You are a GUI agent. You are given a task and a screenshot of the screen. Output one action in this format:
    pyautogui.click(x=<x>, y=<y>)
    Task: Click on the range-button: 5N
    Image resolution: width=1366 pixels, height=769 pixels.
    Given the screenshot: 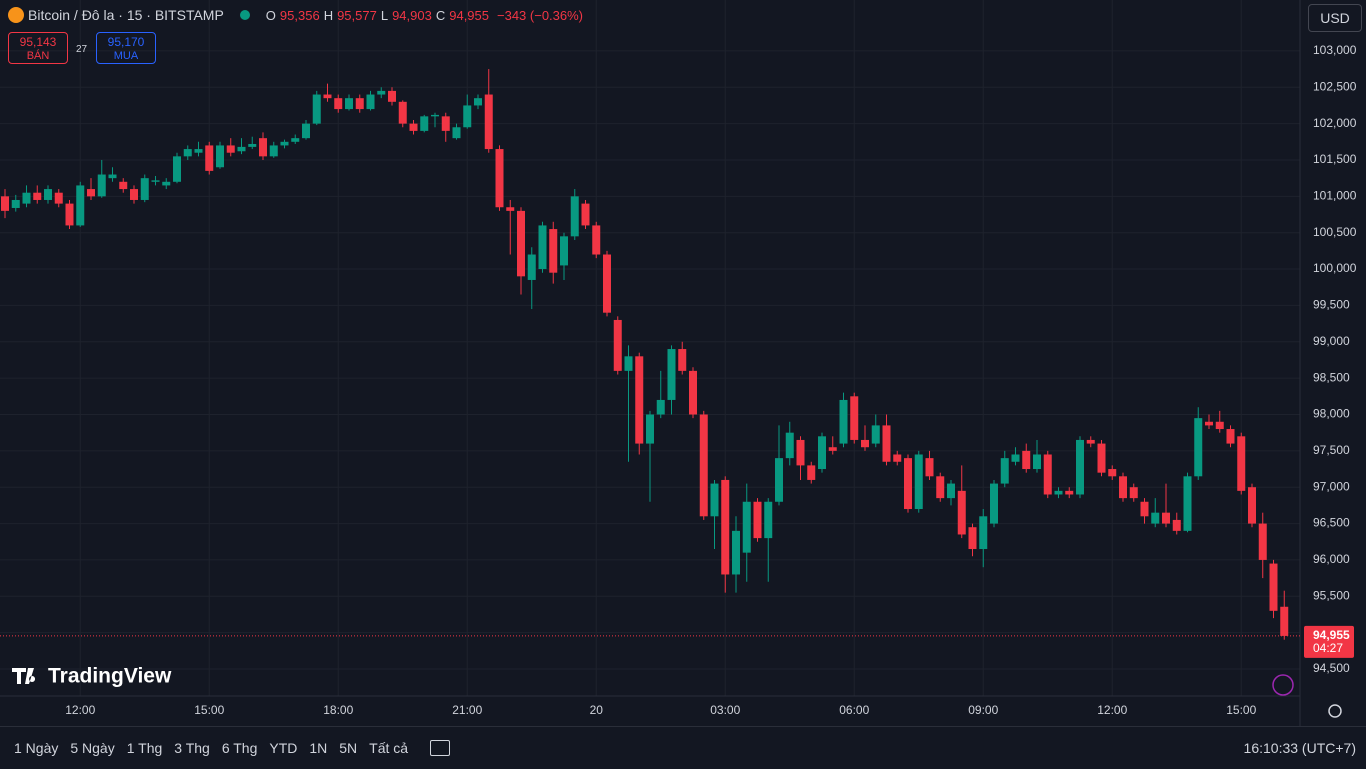 What is the action you would take?
    pyautogui.click(x=348, y=748)
    